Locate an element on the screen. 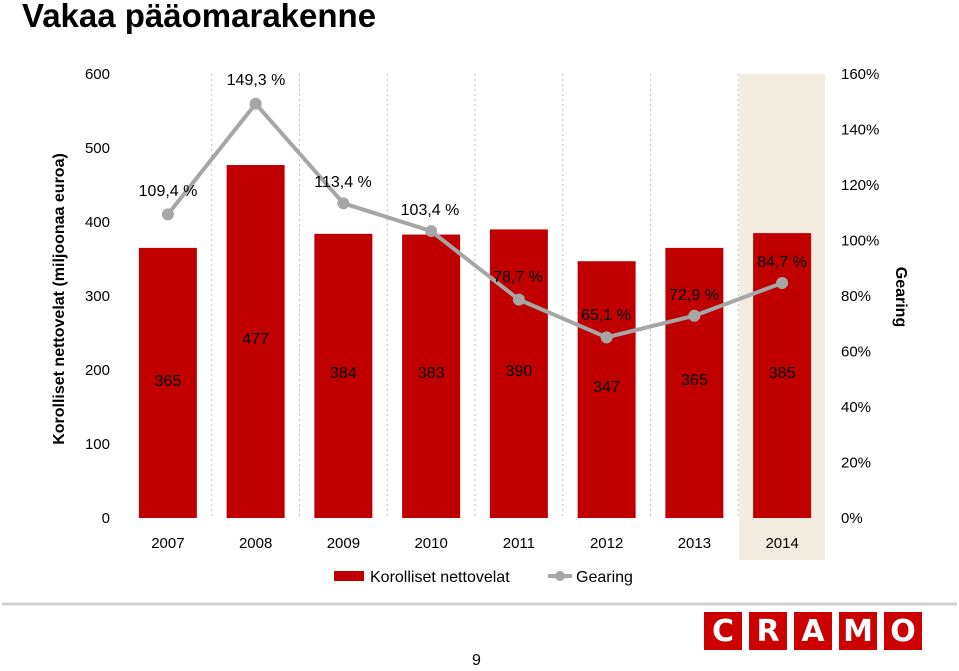 The height and width of the screenshot is (671, 959). gearing-value-label: 78,7 % is located at coordinates (518, 277).